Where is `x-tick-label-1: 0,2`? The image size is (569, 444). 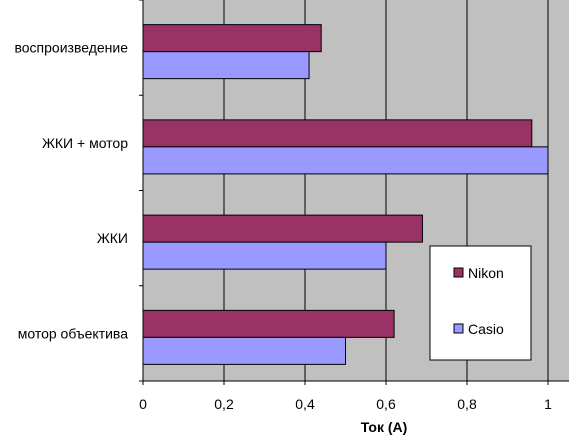
x-tick-label-1: 0,2 is located at coordinates (224, 404).